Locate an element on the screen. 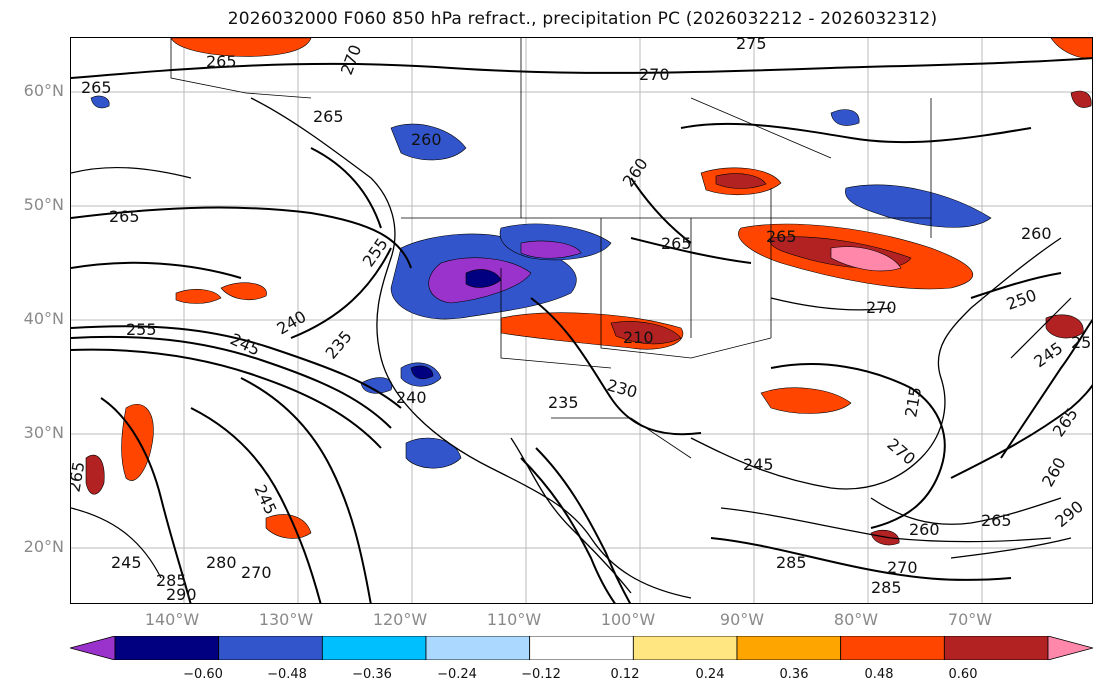 This screenshot has height=698, width=1105. longitude-label: 130°W is located at coordinates (286, 619).